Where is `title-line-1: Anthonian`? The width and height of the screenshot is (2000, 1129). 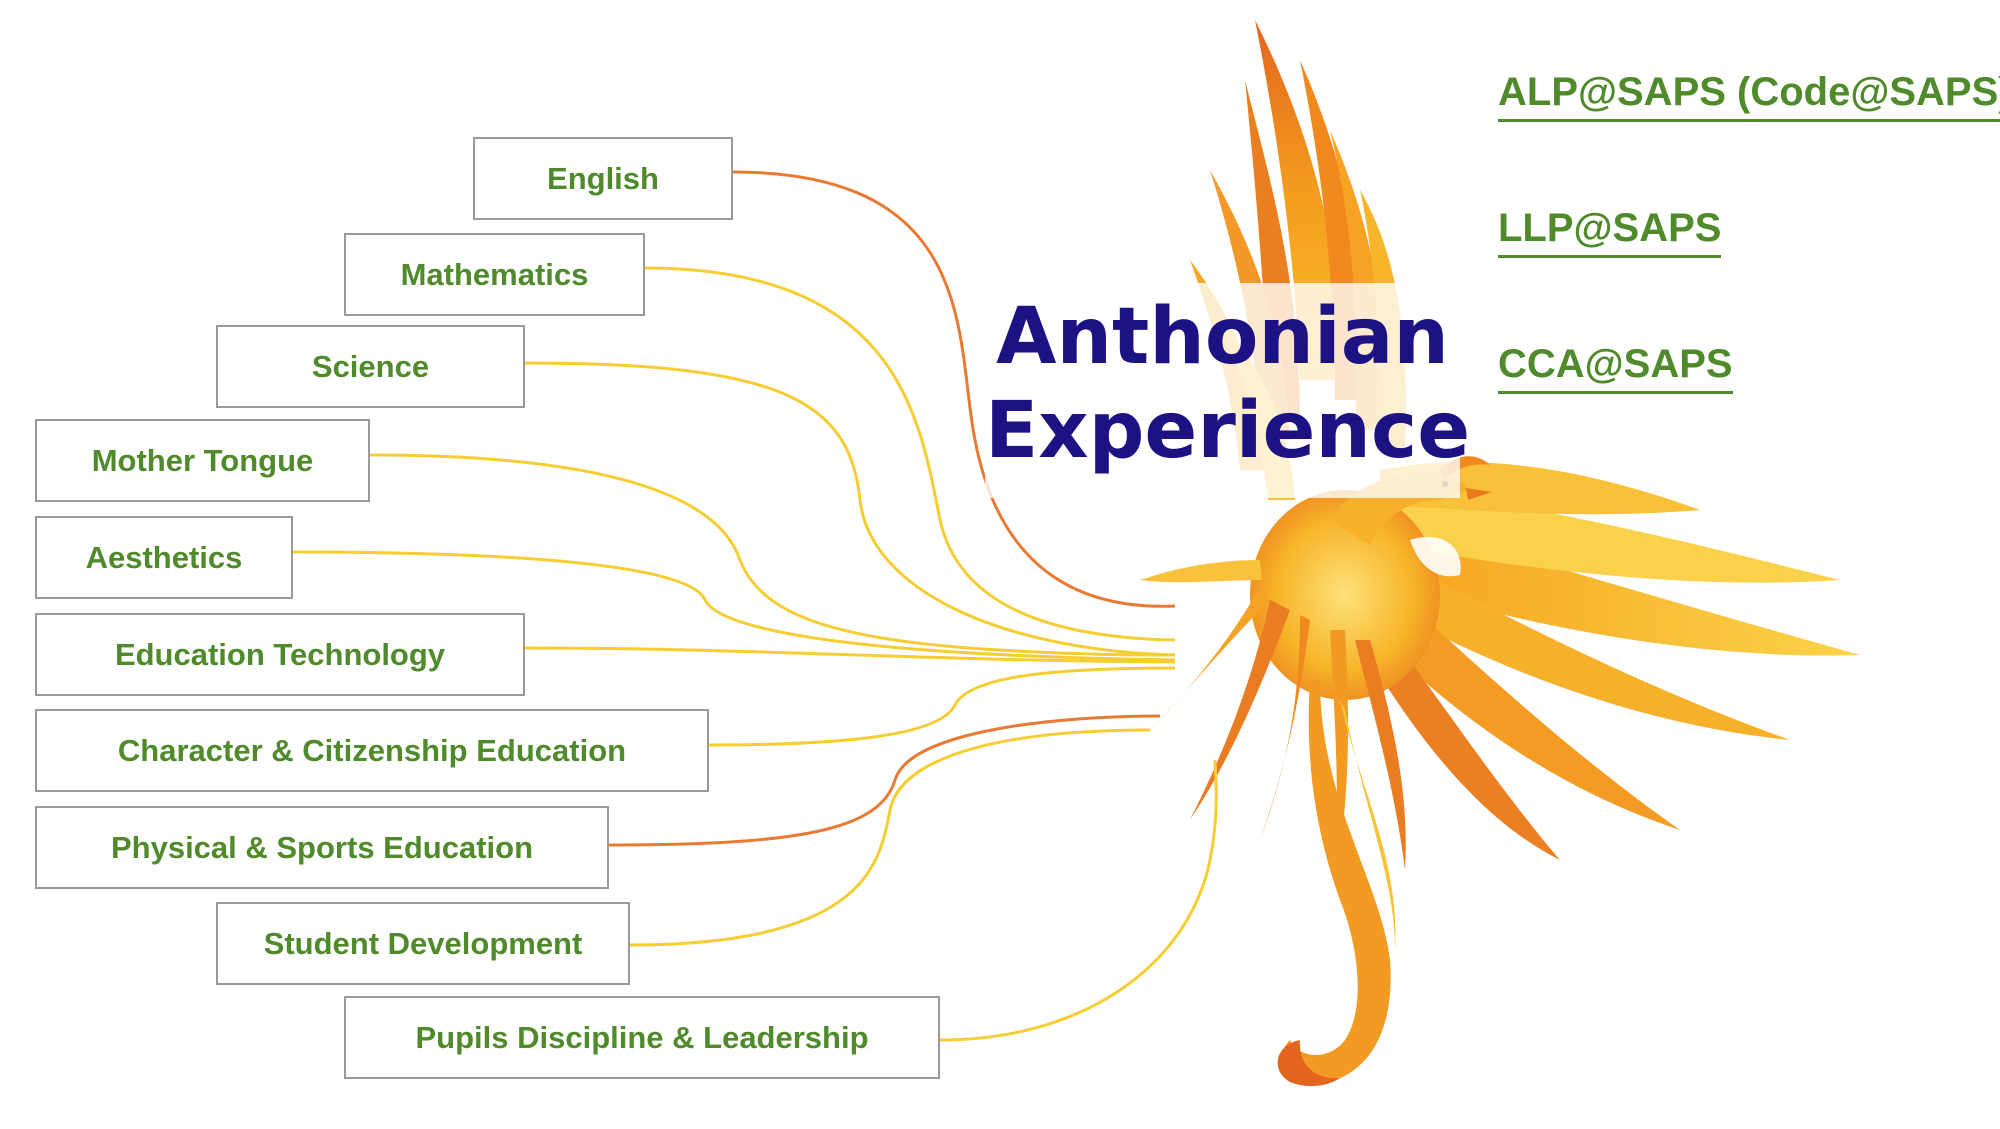
title-line-1: Anthonian is located at coordinates (1222, 337).